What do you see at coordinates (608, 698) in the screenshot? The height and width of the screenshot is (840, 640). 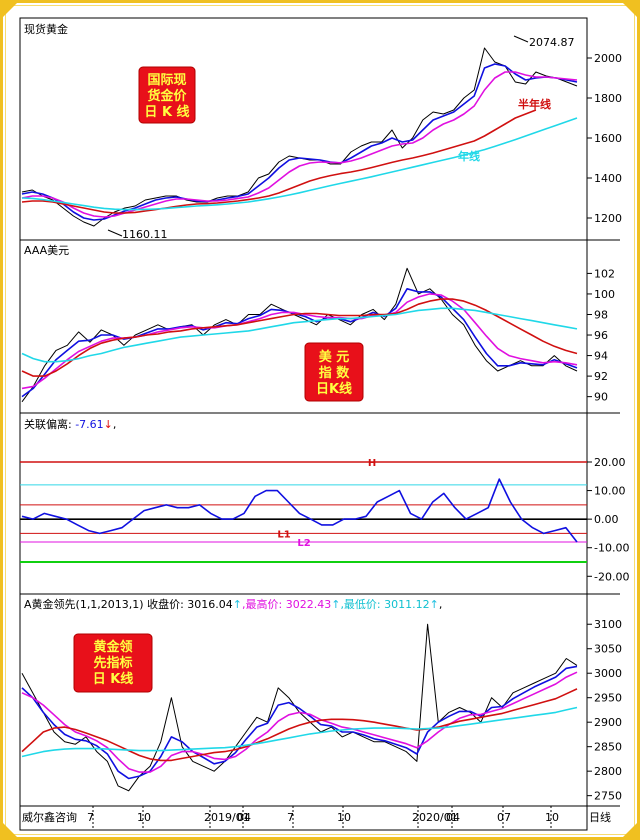 I see `y-tick-label: 2950` at bounding box center [608, 698].